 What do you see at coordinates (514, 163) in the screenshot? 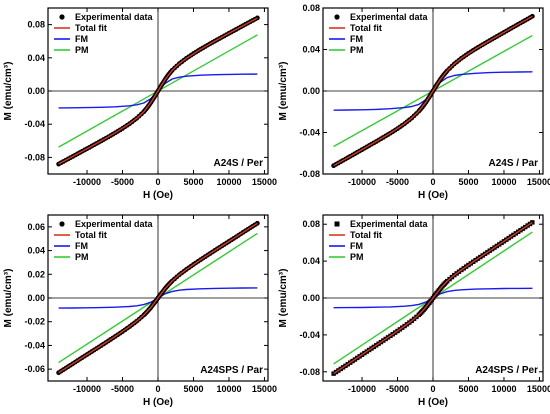
I see `panel-label: A24S / Par` at bounding box center [514, 163].